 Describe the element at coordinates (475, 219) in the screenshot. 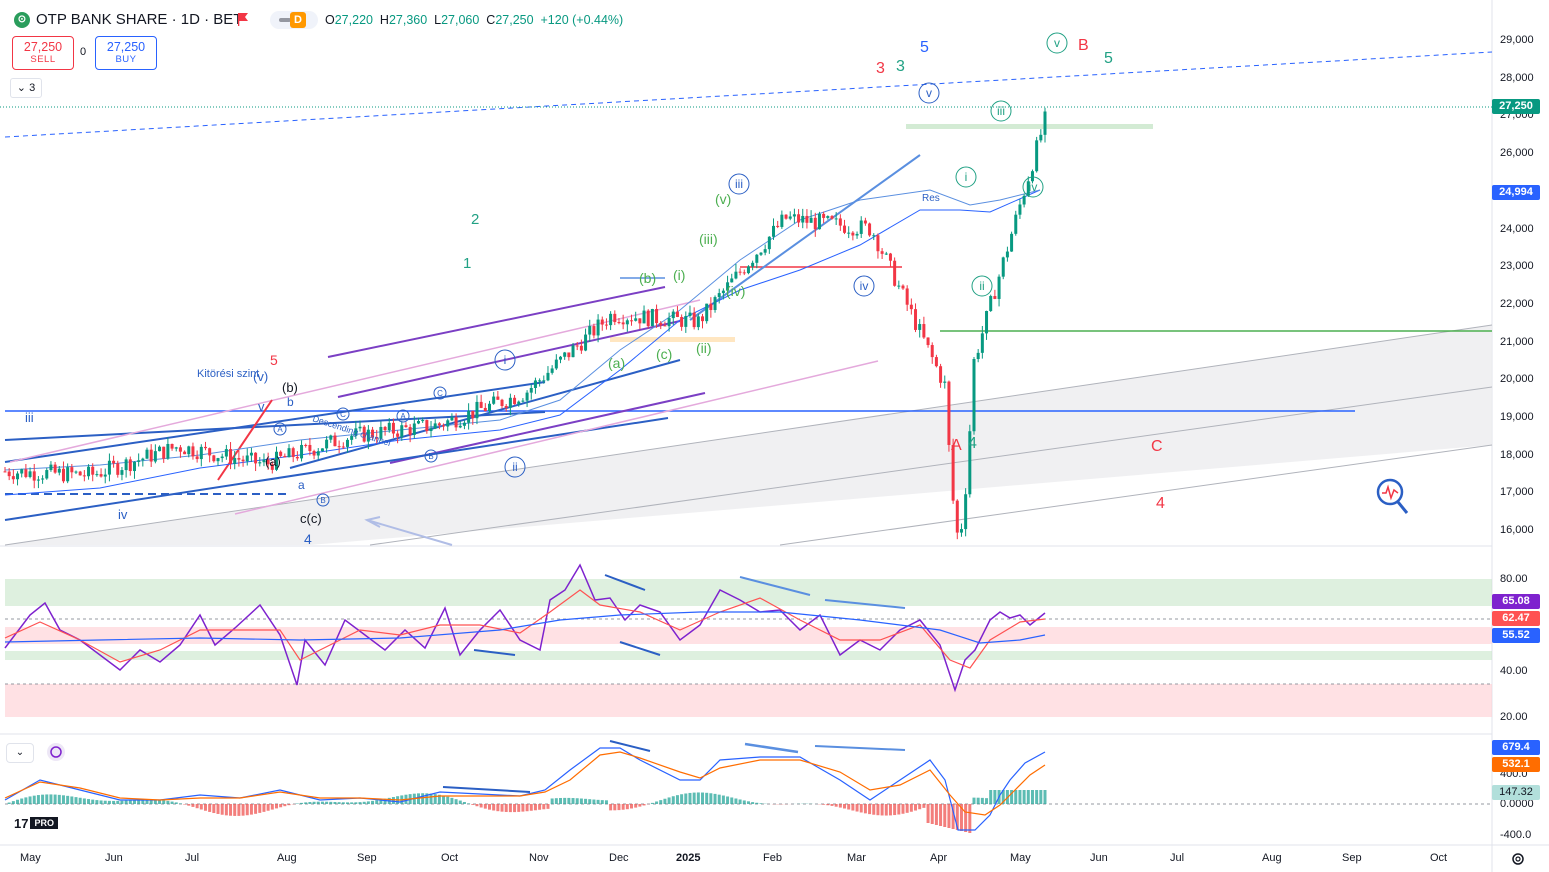

I see `wave-label: 2` at that location.